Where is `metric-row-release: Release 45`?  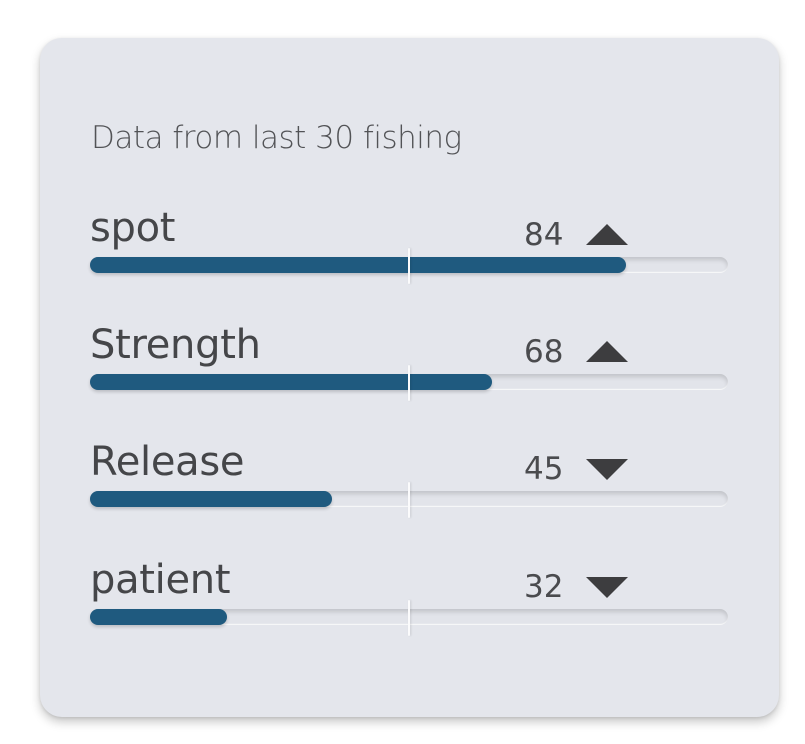
metric-row-release: Release 45 is located at coordinates (409, 487).